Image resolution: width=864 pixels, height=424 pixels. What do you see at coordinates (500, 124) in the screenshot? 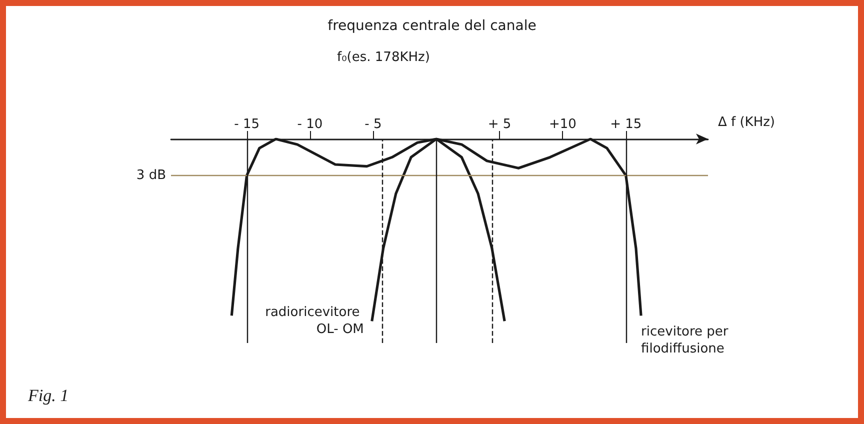
I see `x-tick-label: + 5` at bounding box center [500, 124].